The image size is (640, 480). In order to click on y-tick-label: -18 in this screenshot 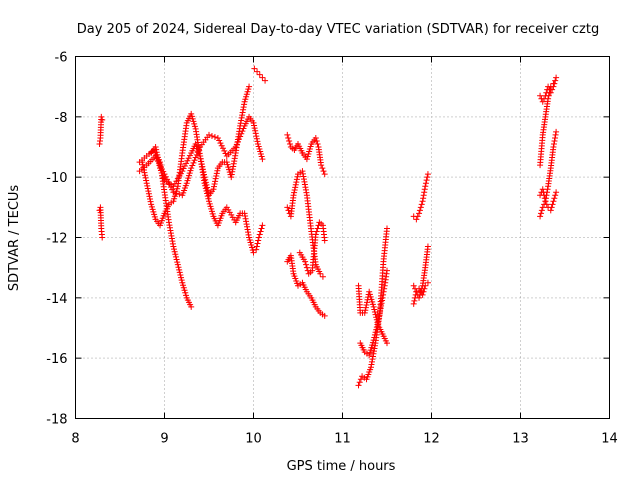, I will do `click(56, 420)`.